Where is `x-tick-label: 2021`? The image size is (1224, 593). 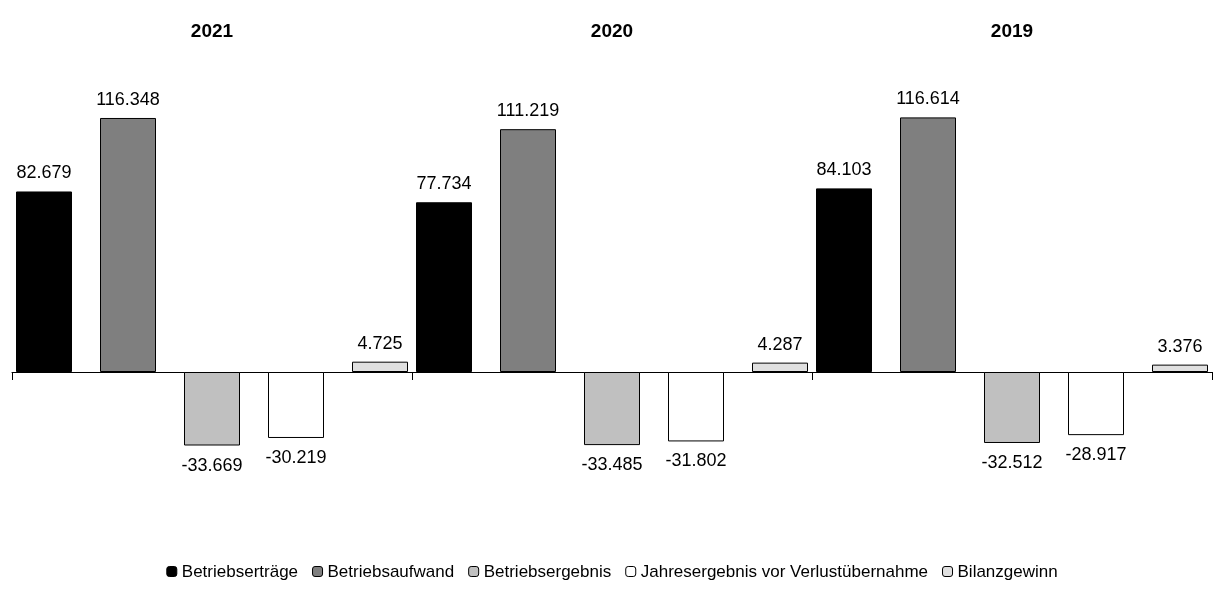
x-tick-label: 2021 is located at coordinates (212, 30).